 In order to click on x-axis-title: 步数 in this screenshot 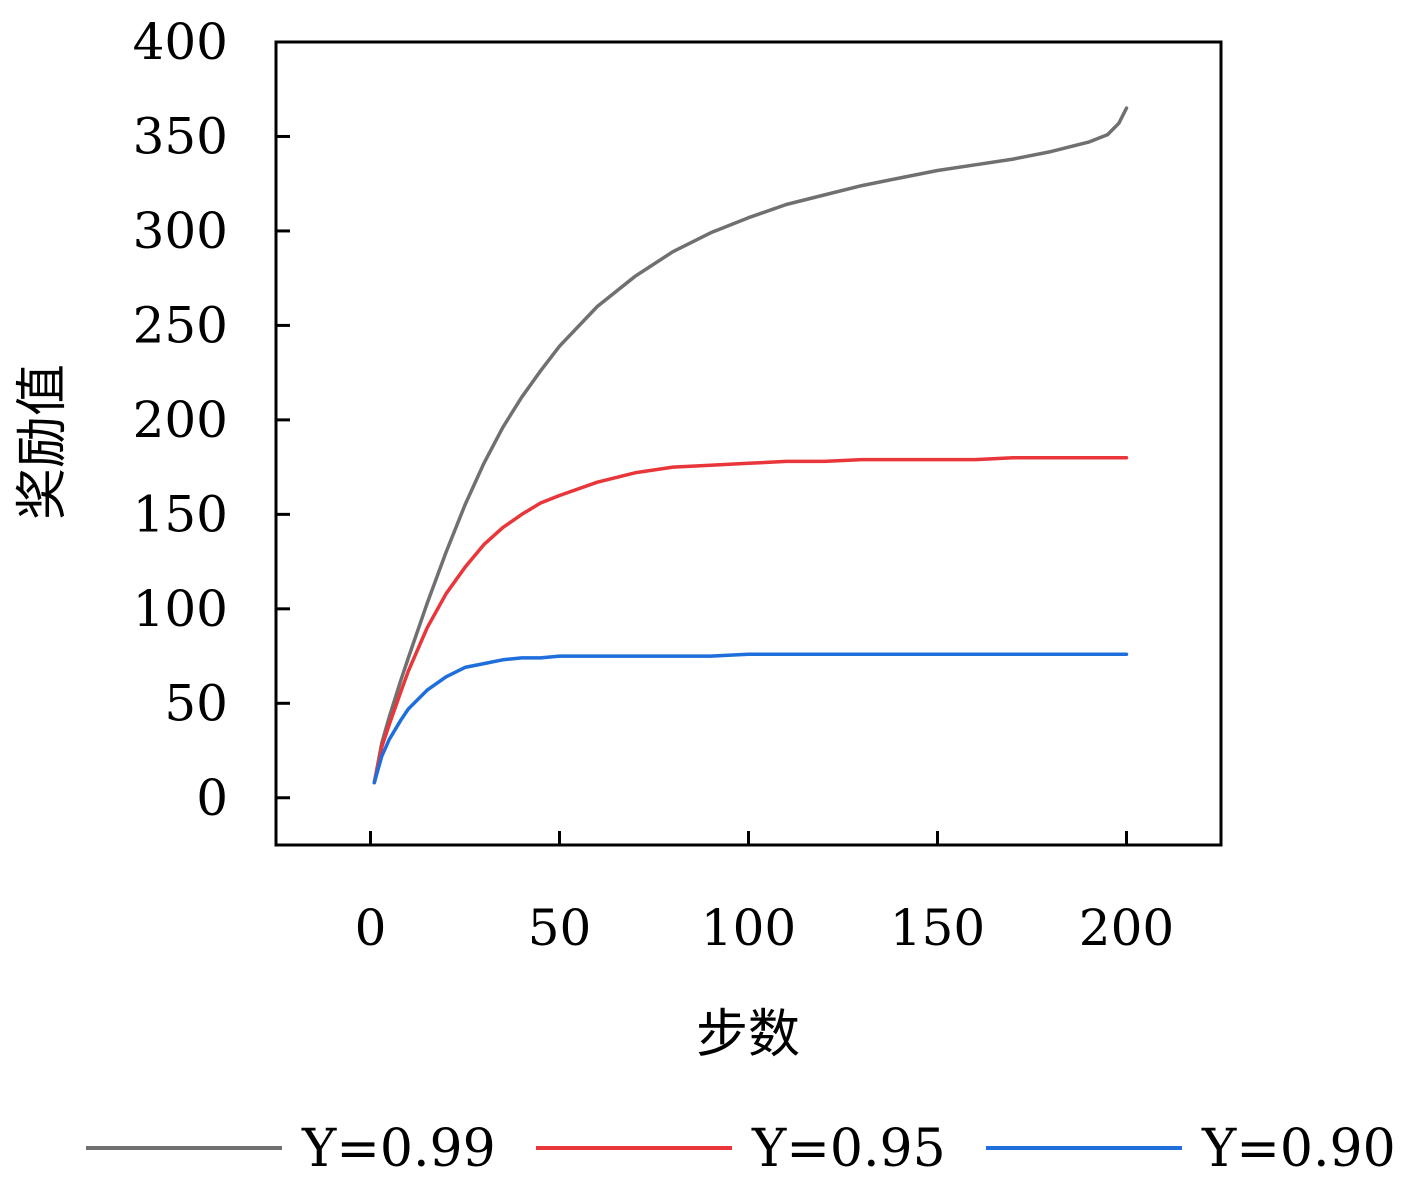, I will do `click(748, 1035)`.